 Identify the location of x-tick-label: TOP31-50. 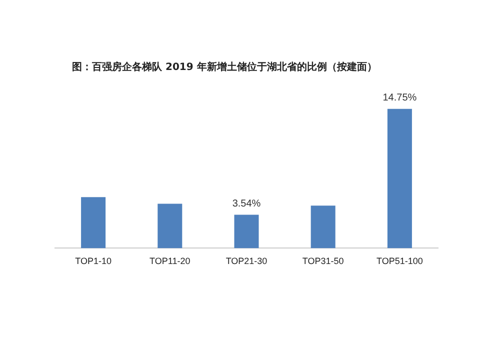
(323, 261).